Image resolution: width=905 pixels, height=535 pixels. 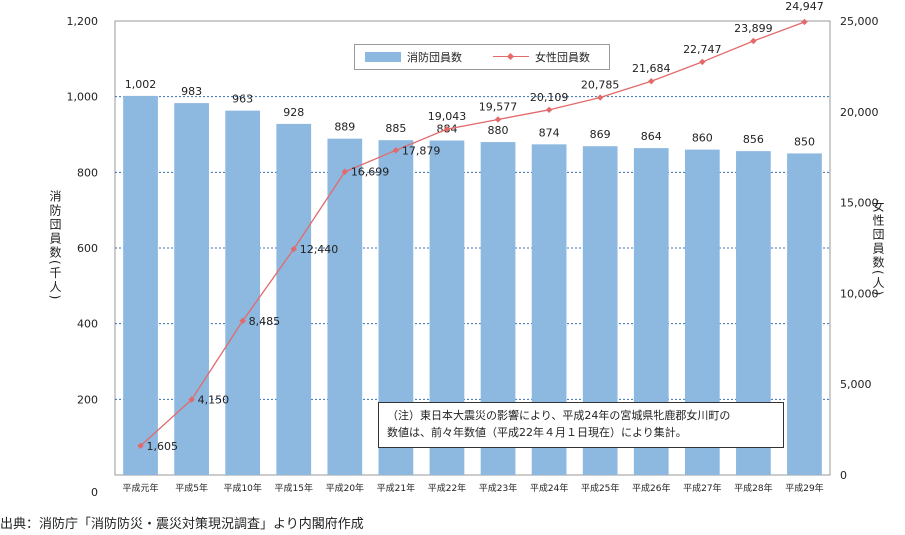 I want to click on legend-line-label: 女性団員数, so click(x=562, y=57).